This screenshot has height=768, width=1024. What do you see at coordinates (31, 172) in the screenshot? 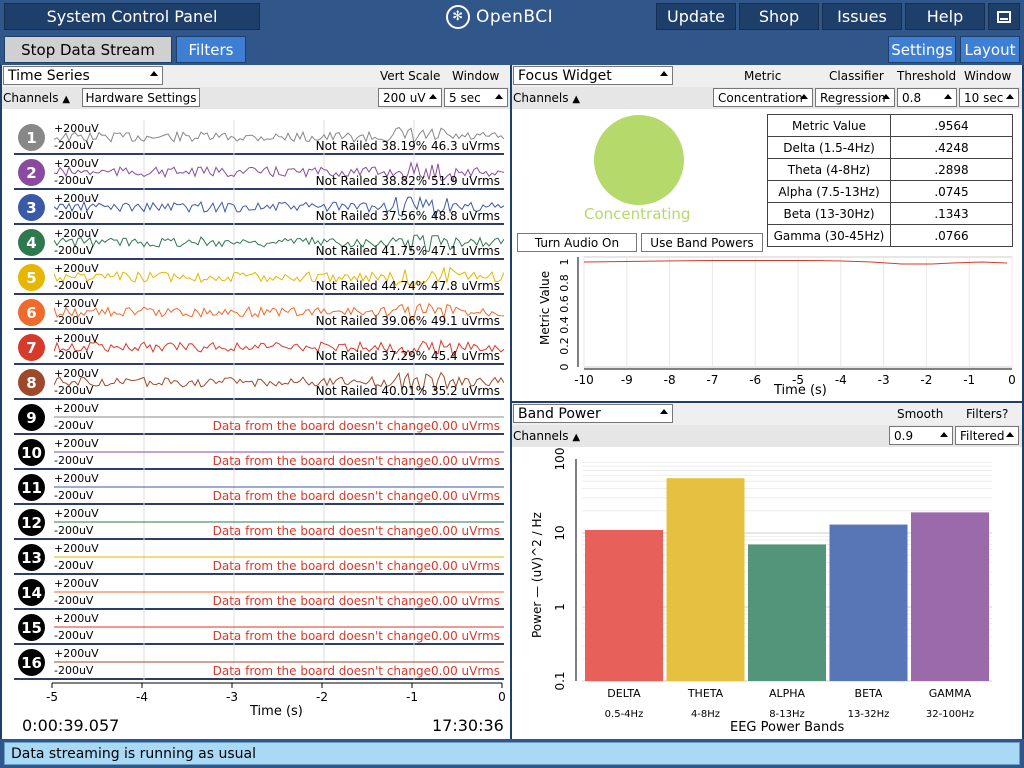
I see `channel-toggle-button: 2` at bounding box center [31, 172].